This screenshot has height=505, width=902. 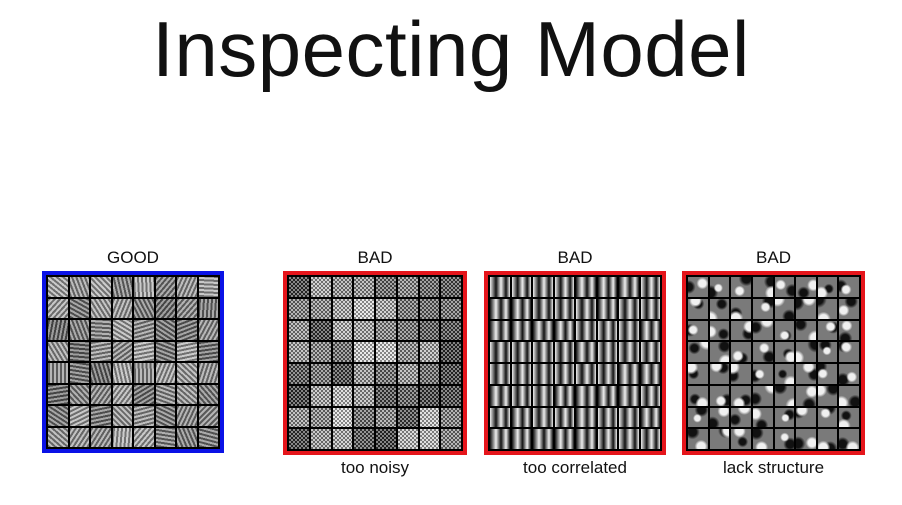 I want to click on panel-too-noisy: BAD too noisy, so click(x=375, y=364).